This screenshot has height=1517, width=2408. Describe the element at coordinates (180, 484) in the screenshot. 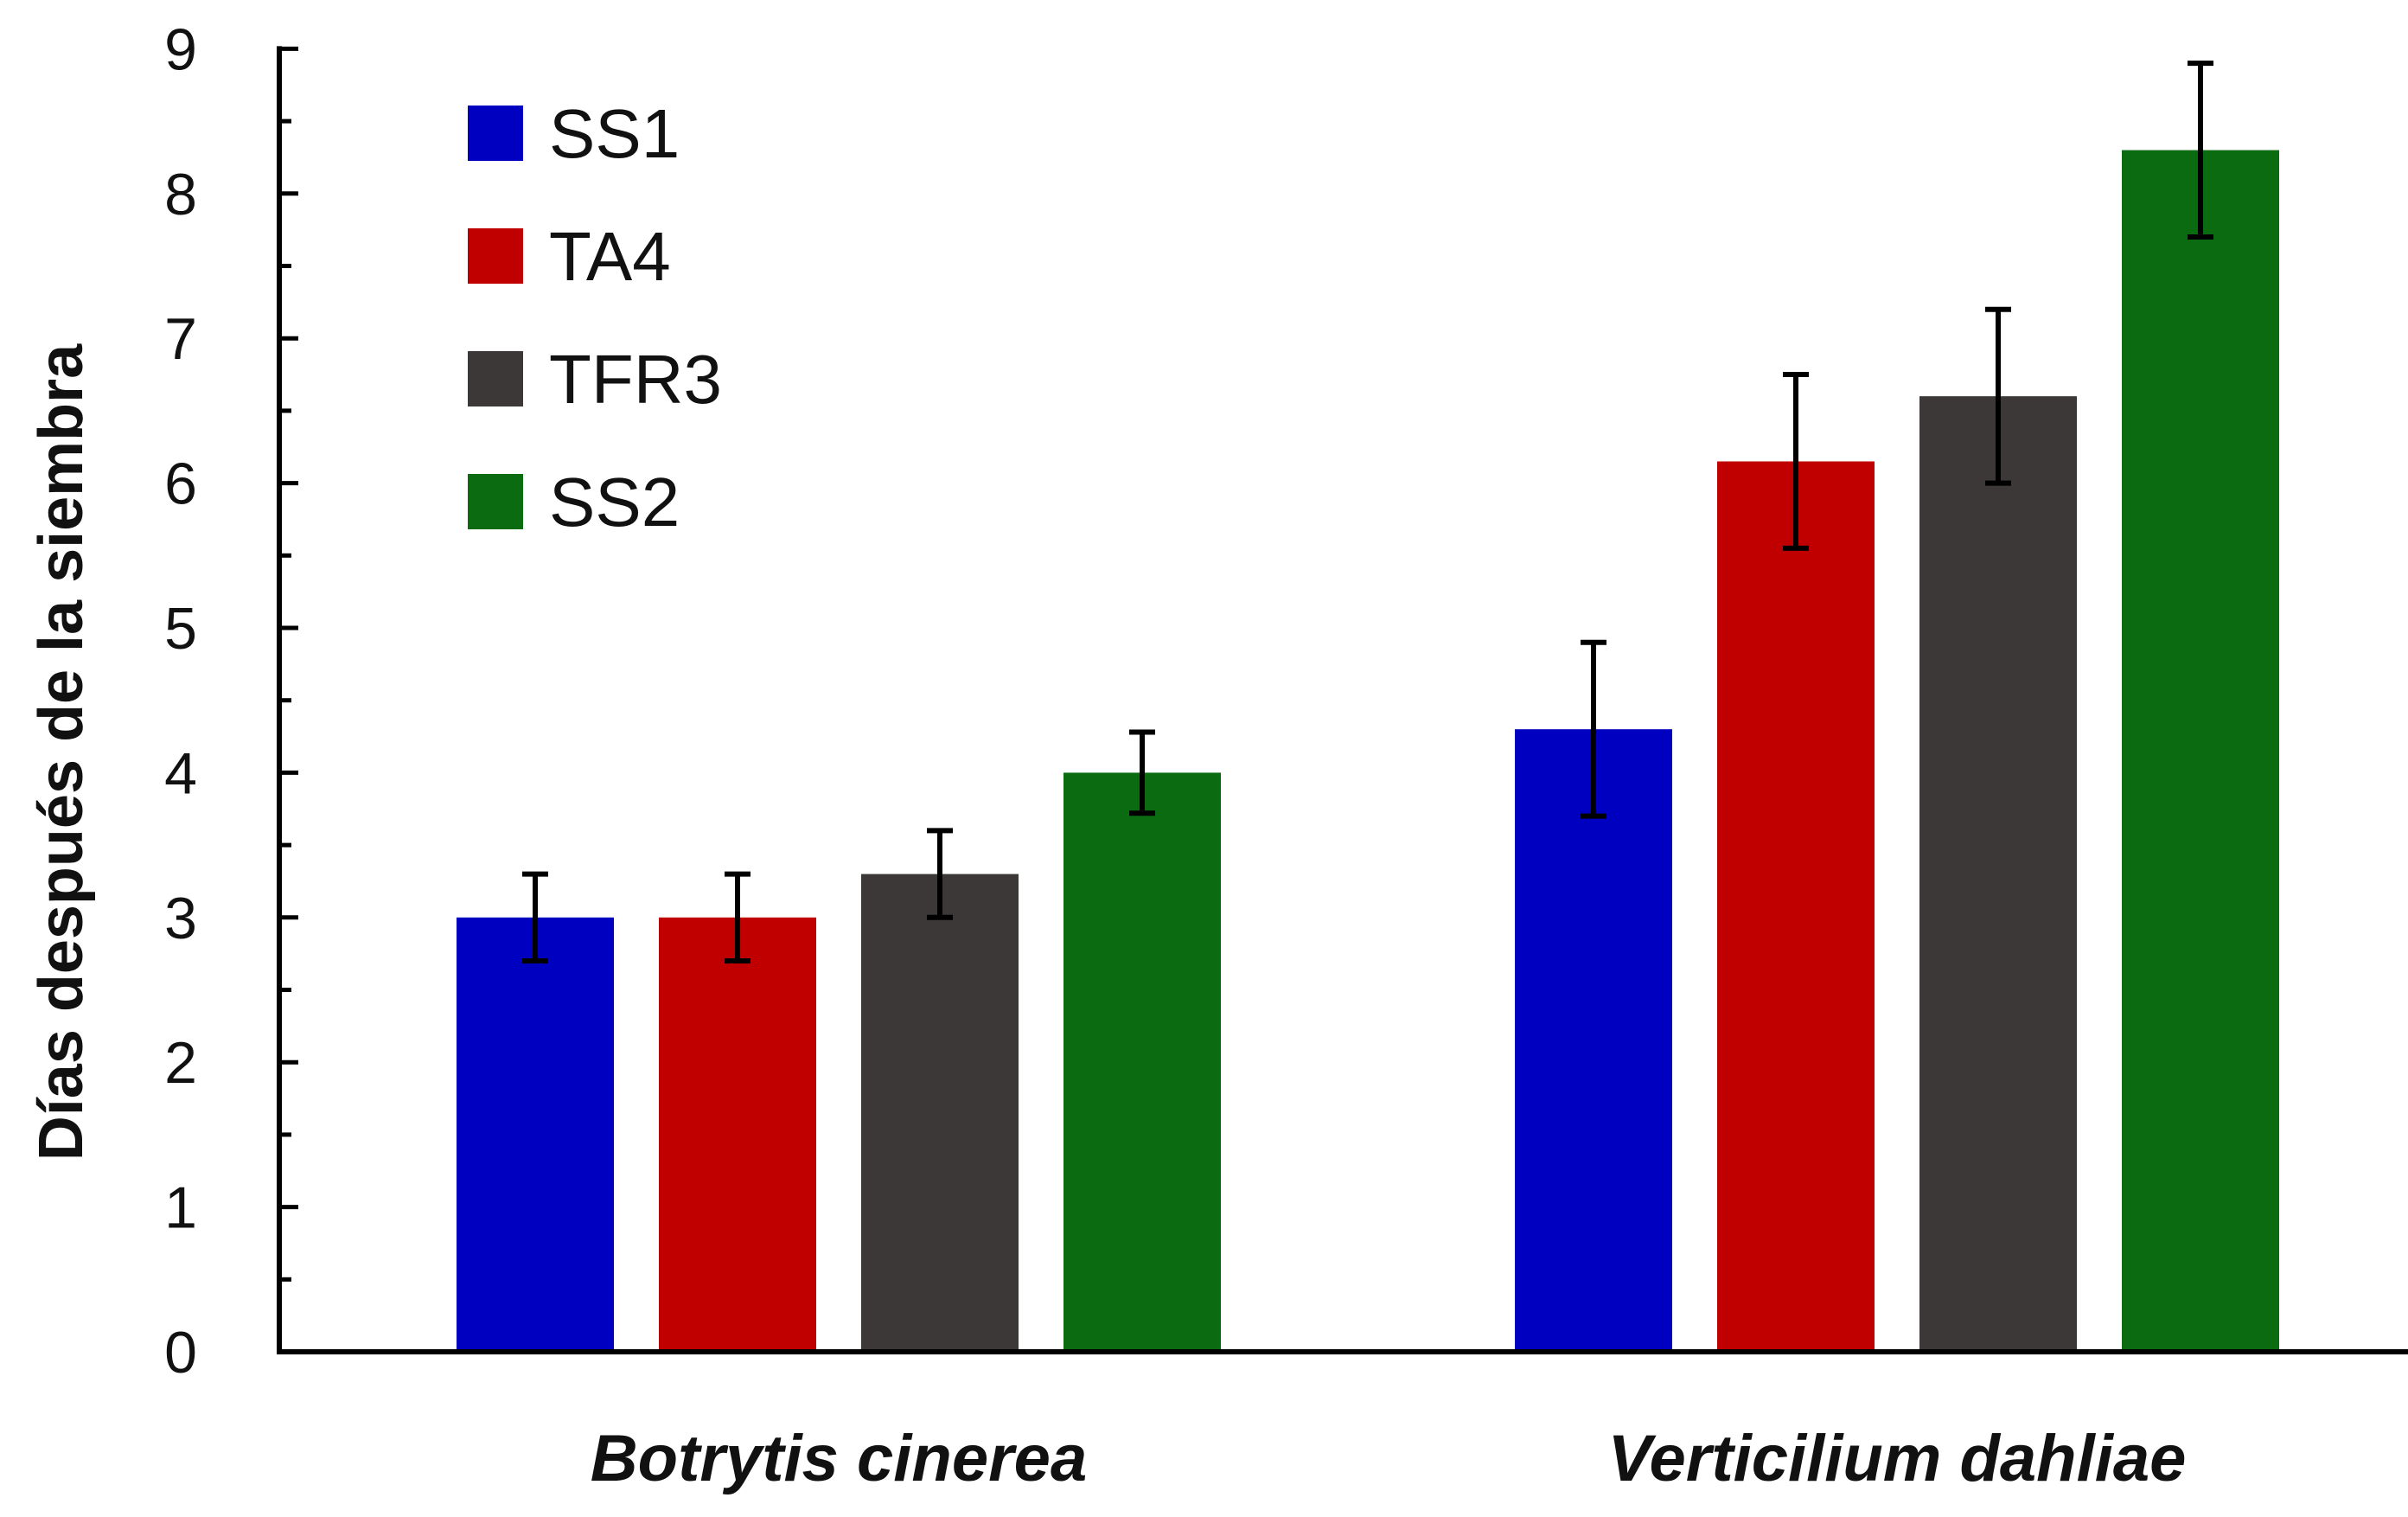

I see `y-tick-label: 6` at that location.